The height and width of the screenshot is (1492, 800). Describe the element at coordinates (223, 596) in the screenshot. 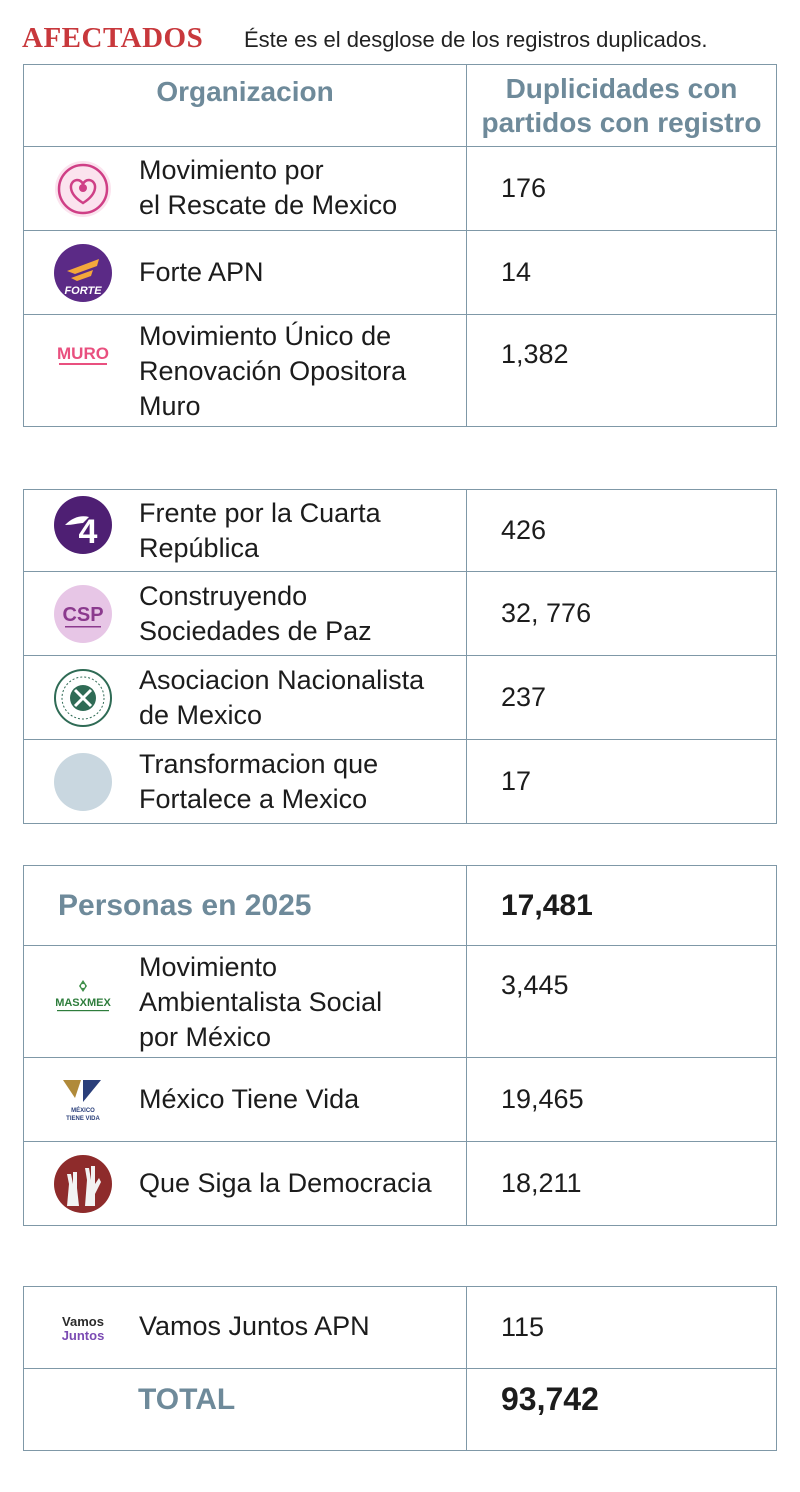

I see `org-name-line1: Construyendo` at that location.